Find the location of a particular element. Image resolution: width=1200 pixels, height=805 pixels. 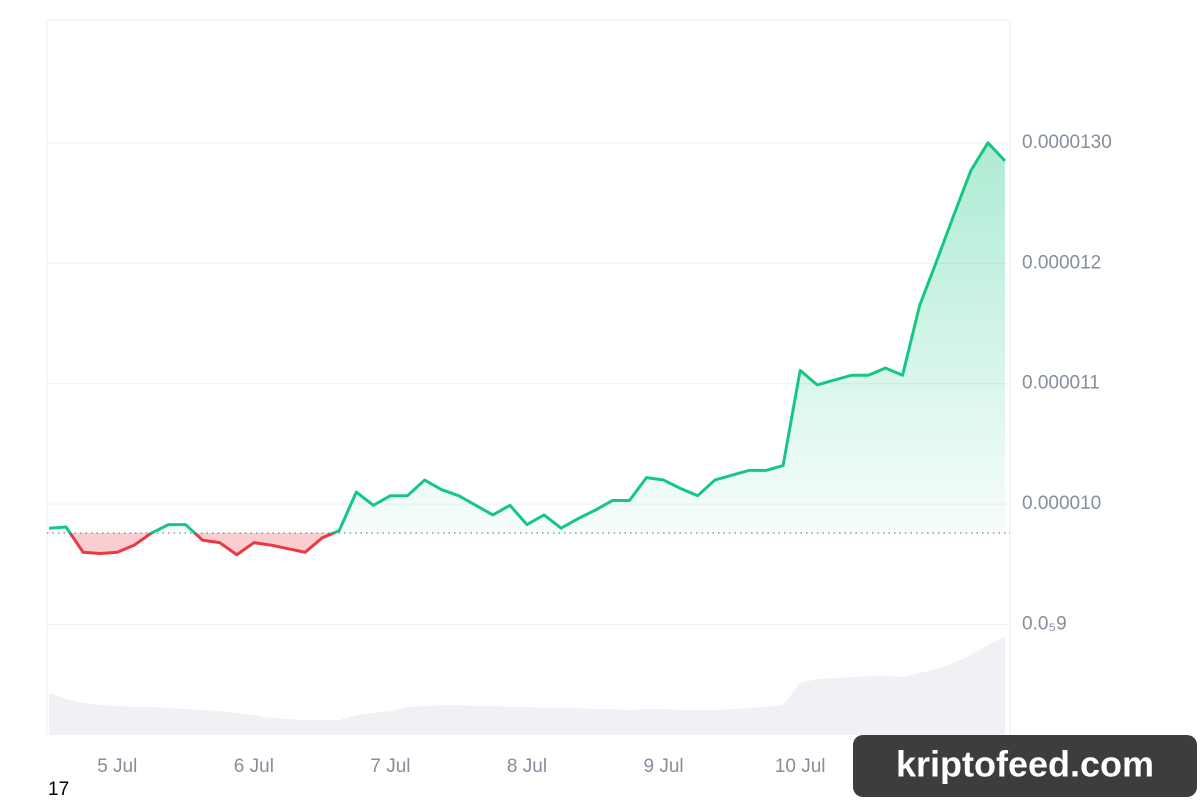

x-tick-label: 8 Jul is located at coordinates (527, 766).